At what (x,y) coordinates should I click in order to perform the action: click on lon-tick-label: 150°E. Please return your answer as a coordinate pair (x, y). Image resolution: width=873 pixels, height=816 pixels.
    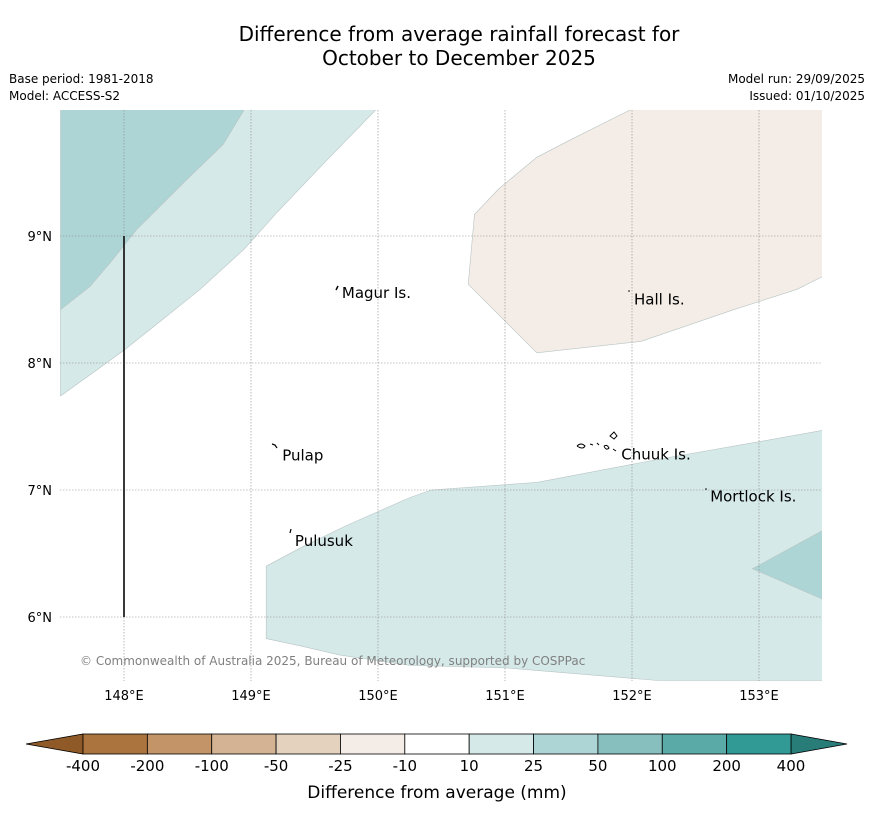
    Looking at the image, I should click on (378, 696).